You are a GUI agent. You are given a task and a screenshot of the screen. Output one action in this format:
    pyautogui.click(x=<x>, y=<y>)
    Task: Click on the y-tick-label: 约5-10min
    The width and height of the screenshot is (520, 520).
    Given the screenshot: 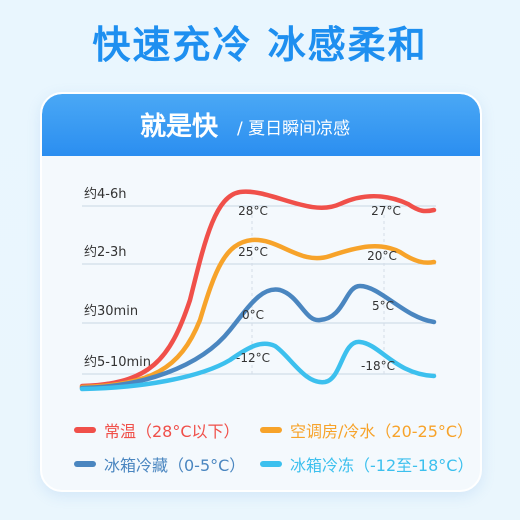 What is the action you would take?
    pyautogui.click(x=117, y=362)
    